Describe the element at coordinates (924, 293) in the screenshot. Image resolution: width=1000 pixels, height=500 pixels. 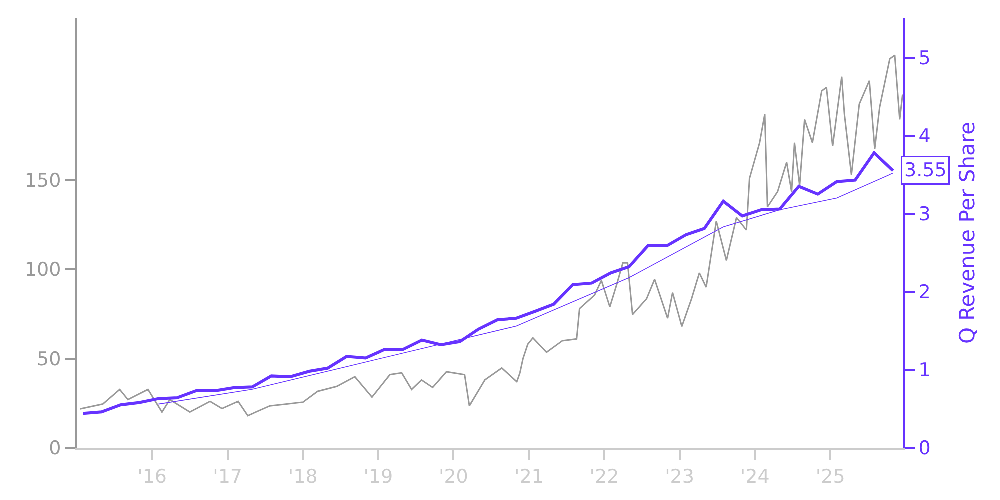
I see `y2-tick-label: 2` at that location.